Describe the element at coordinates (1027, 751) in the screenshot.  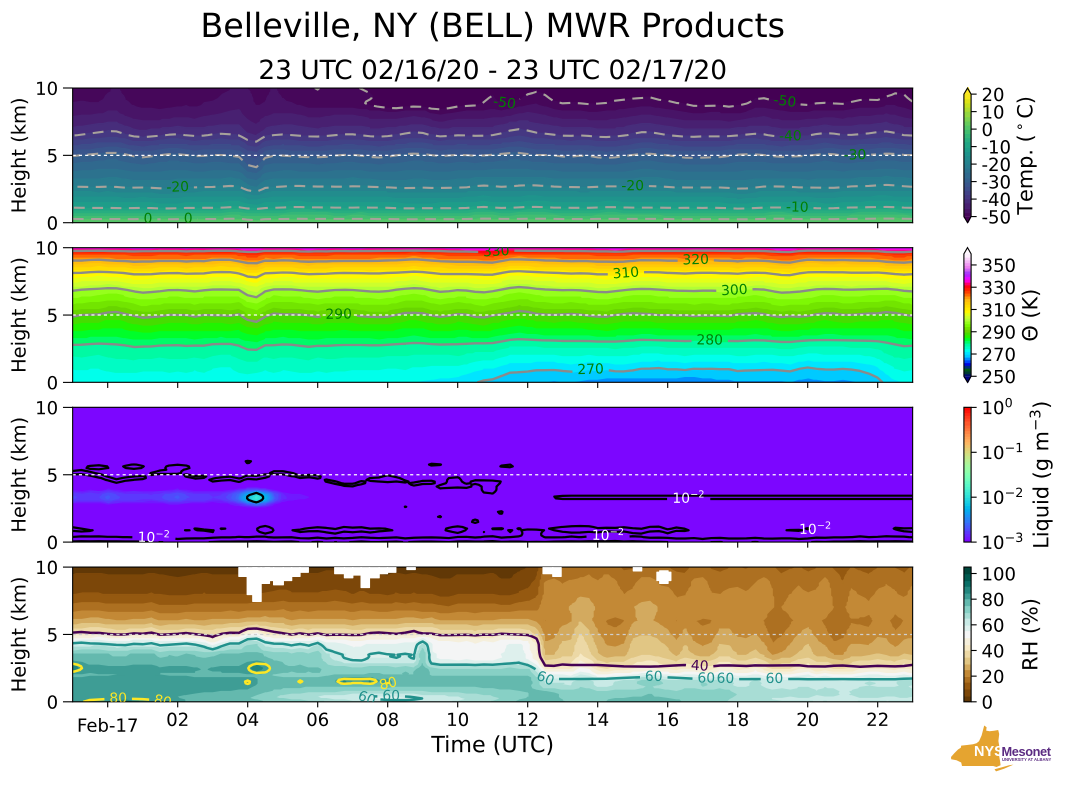
I see `svg-text: Mesonet` at that location.